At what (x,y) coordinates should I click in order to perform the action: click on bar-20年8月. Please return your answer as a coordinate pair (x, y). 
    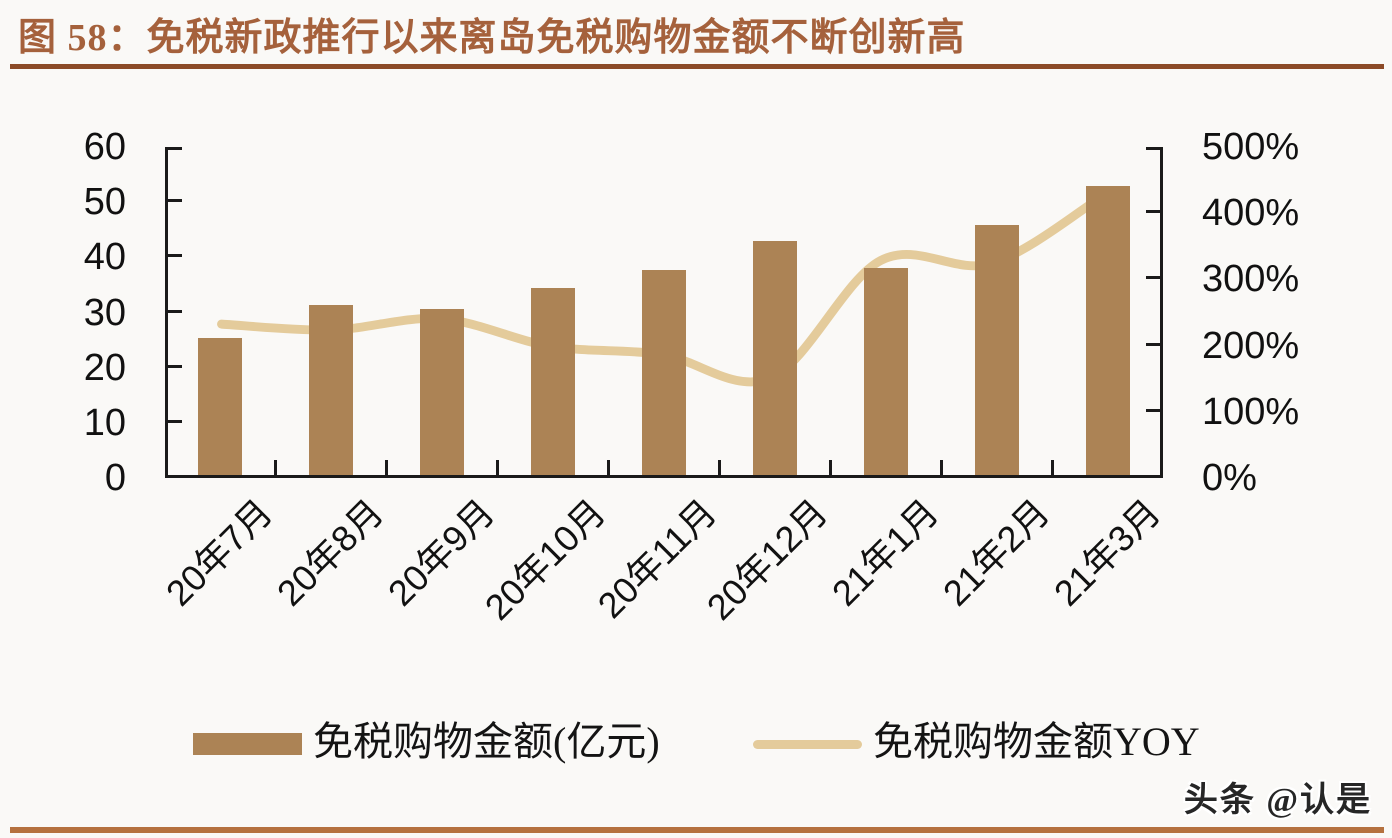
    Looking at the image, I should click on (331, 390).